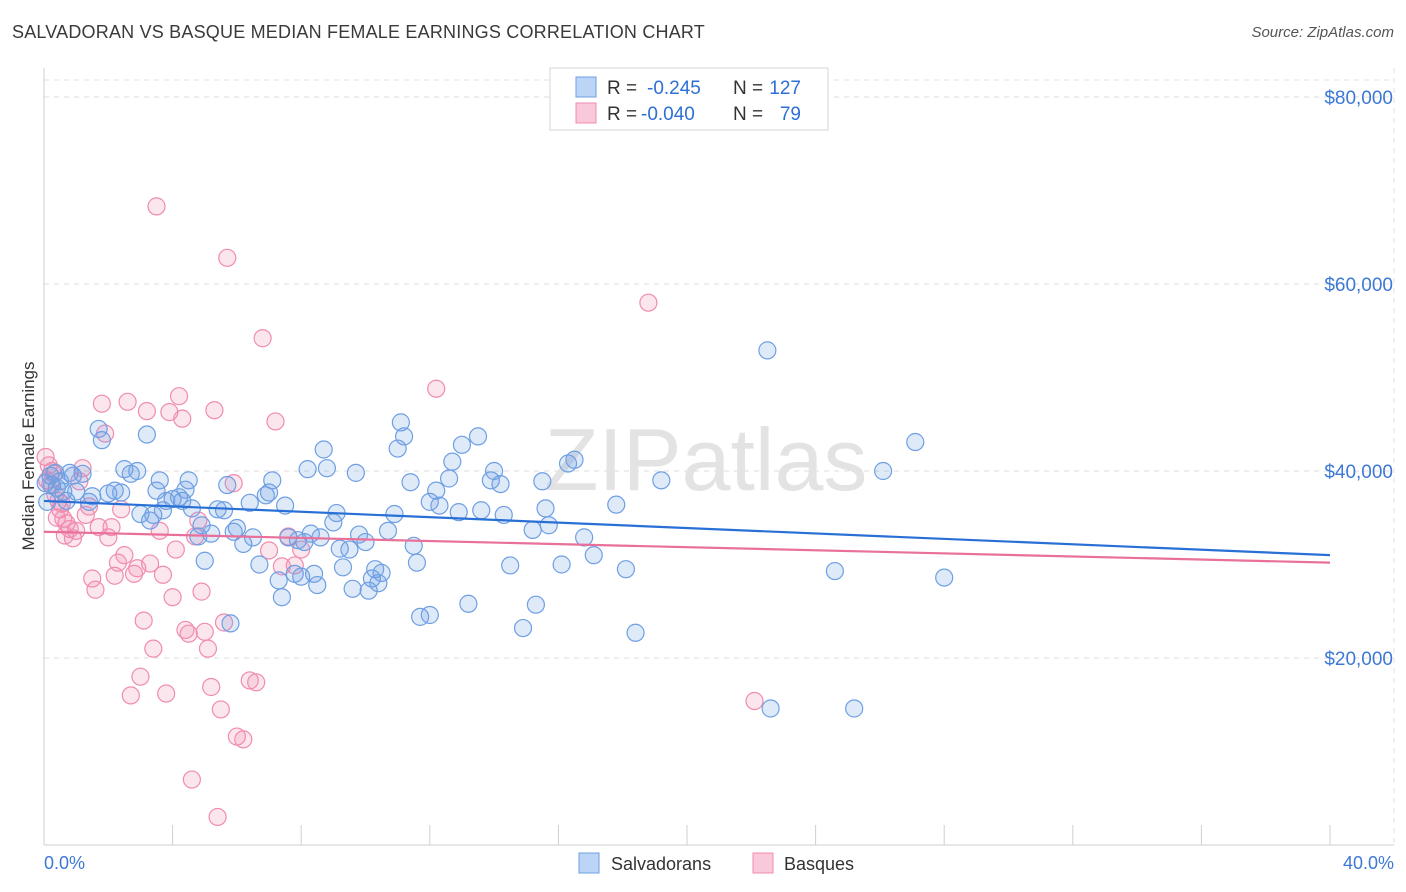 This screenshot has width=1406, height=892. I want to click on legend-n-label: N =, so click(748, 88).